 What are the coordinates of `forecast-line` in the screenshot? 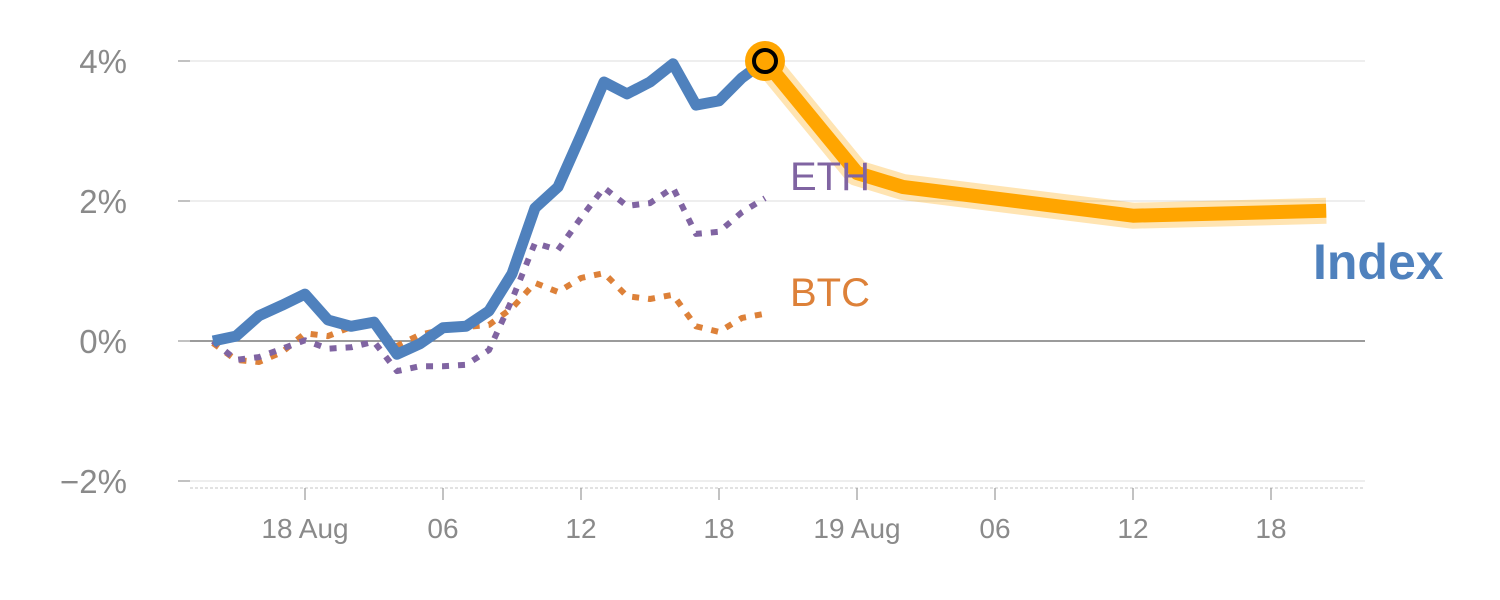 It's located at (1043, 139).